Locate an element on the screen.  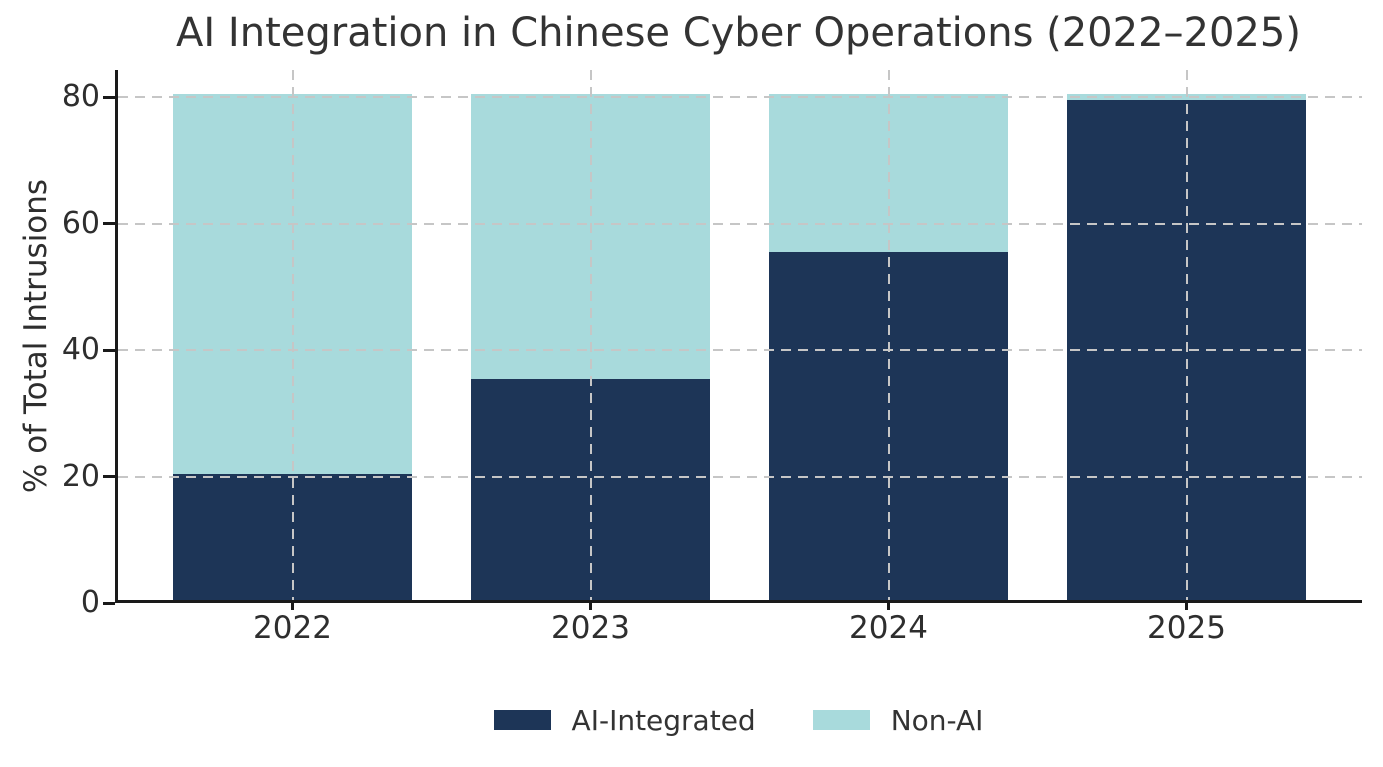
x-tick-label-2024: 2024 is located at coordinates (888, 628).